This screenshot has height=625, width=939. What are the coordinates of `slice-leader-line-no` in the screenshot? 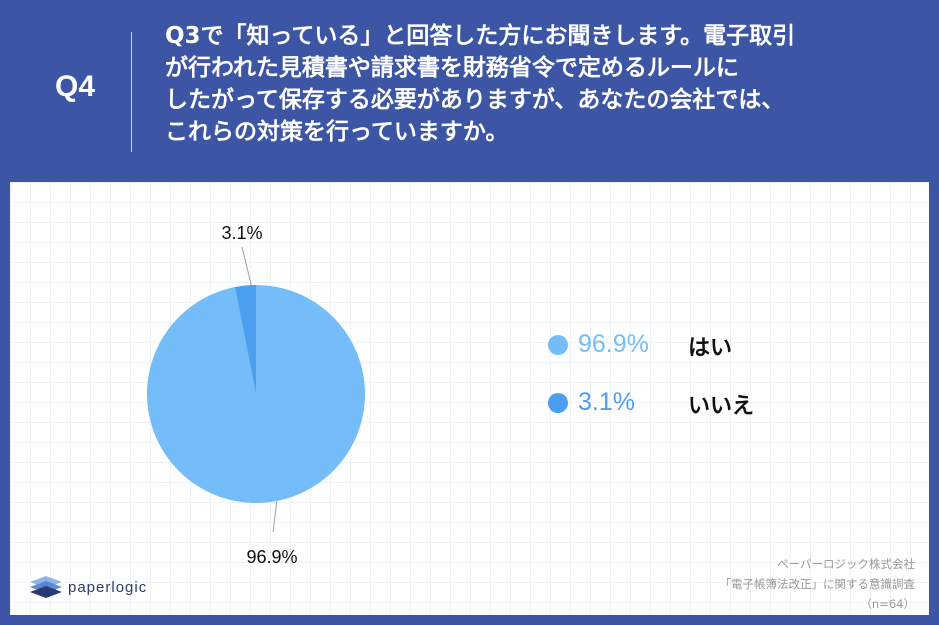 It's located at (246, 266).